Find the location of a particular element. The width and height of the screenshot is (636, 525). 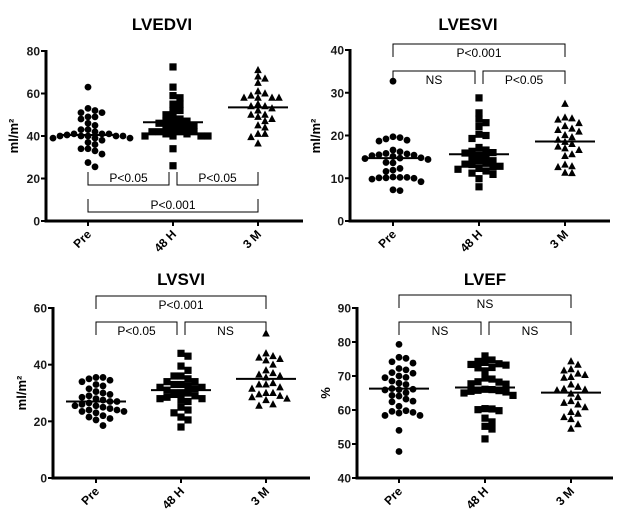

x-tick-label: Pre is located at coordinates (388, 239).